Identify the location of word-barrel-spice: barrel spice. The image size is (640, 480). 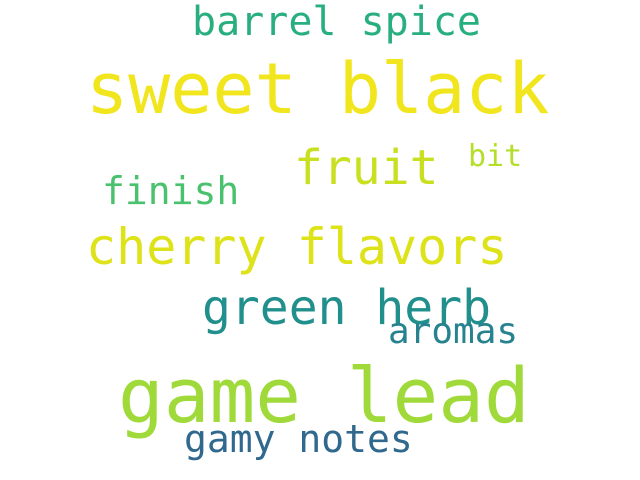
(336, 22).